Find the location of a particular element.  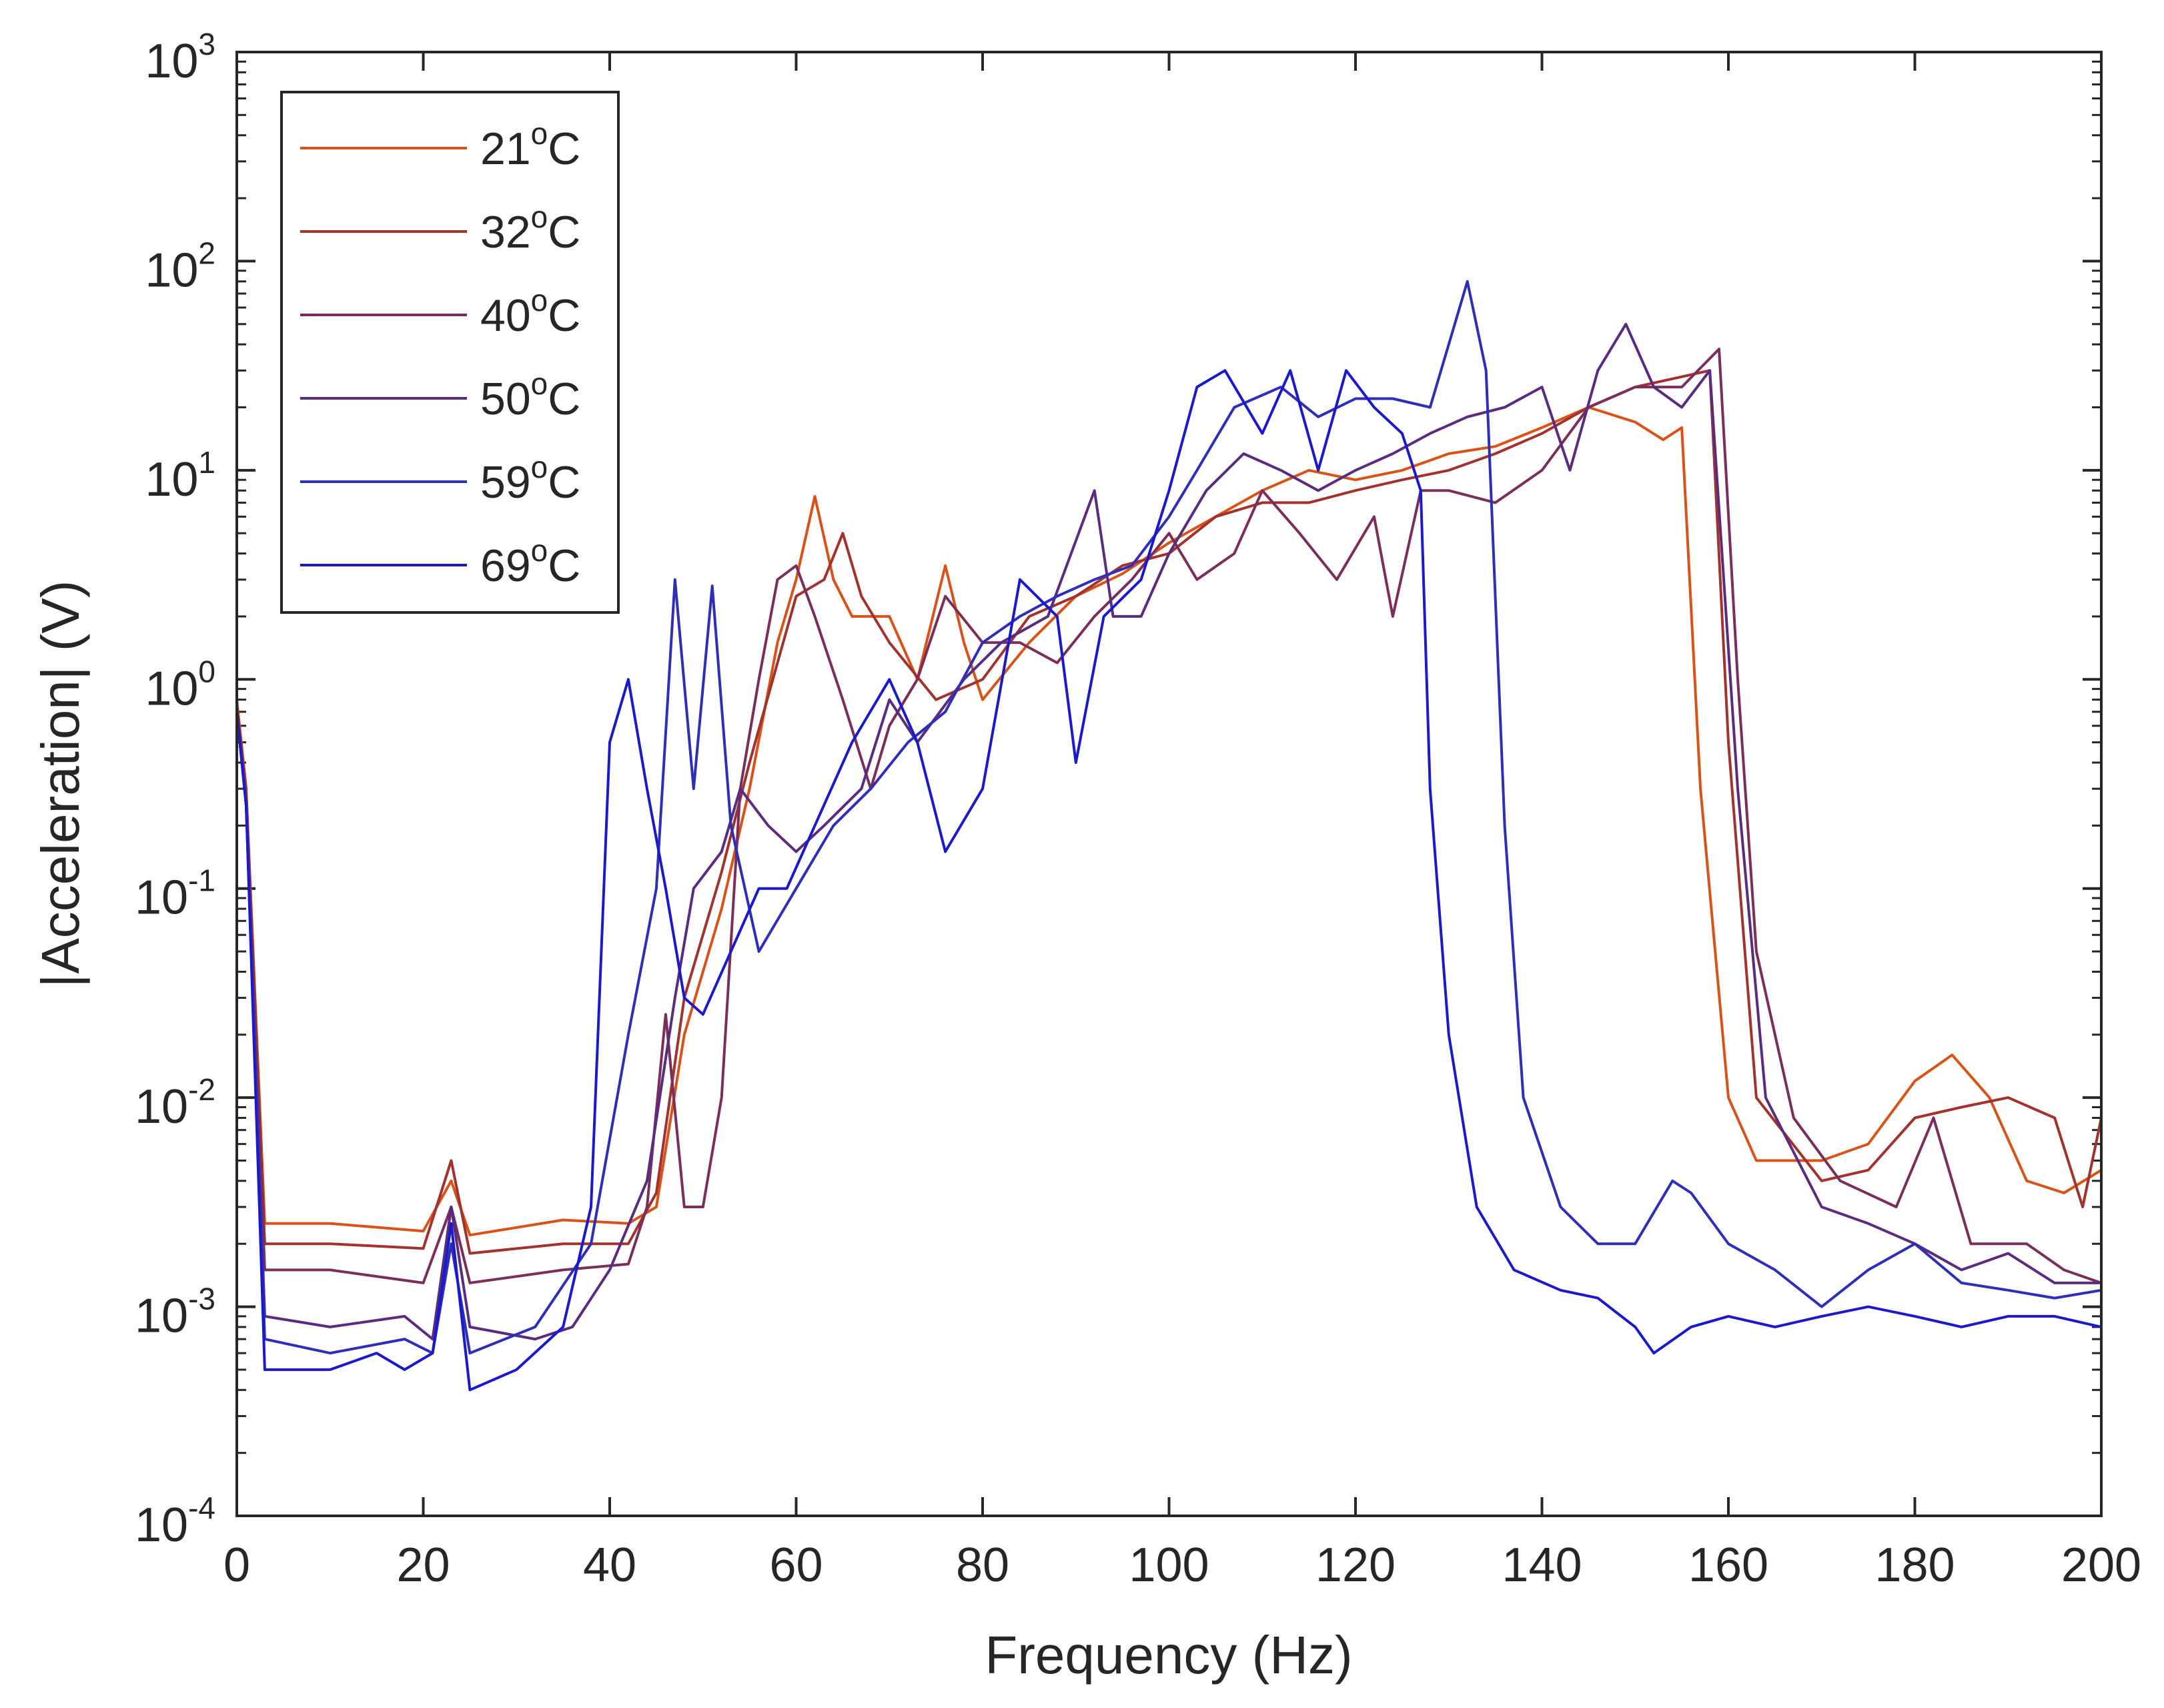

legend-temp: 40 is located at coordinates (505, 316).